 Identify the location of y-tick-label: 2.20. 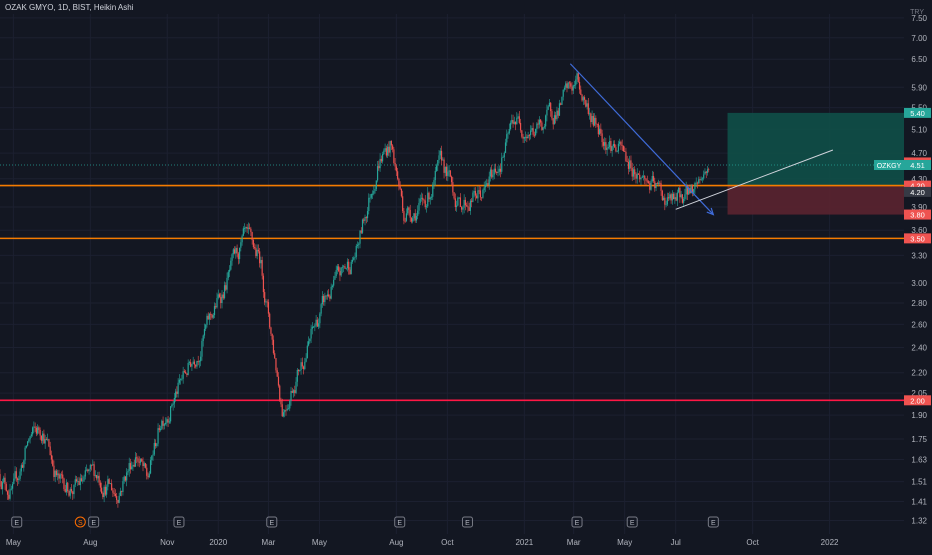
(919, 373).